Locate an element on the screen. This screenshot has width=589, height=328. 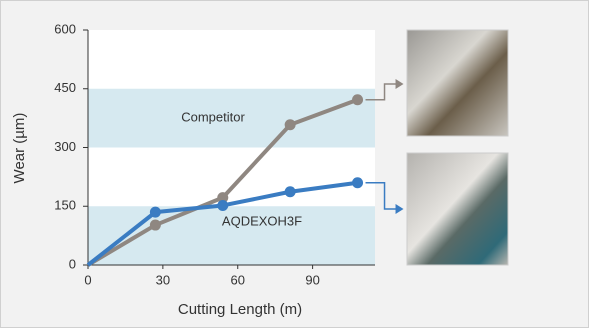
x-tick-label: 0 is located at coordinates (87, 279).